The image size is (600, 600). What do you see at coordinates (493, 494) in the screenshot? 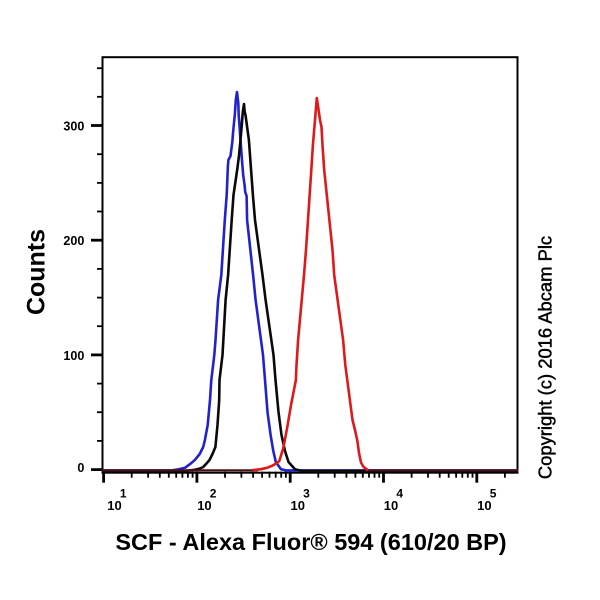
I see `svg-text: 5` at bounding box center [493, 494].